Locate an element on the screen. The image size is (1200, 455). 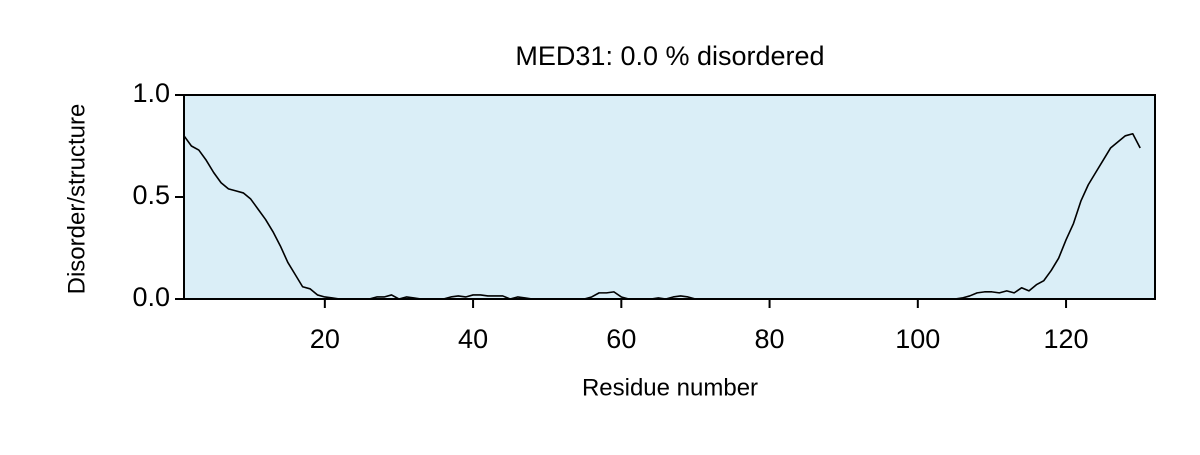
y-tick-label: 0.5 is located at coordinates (151, 195).